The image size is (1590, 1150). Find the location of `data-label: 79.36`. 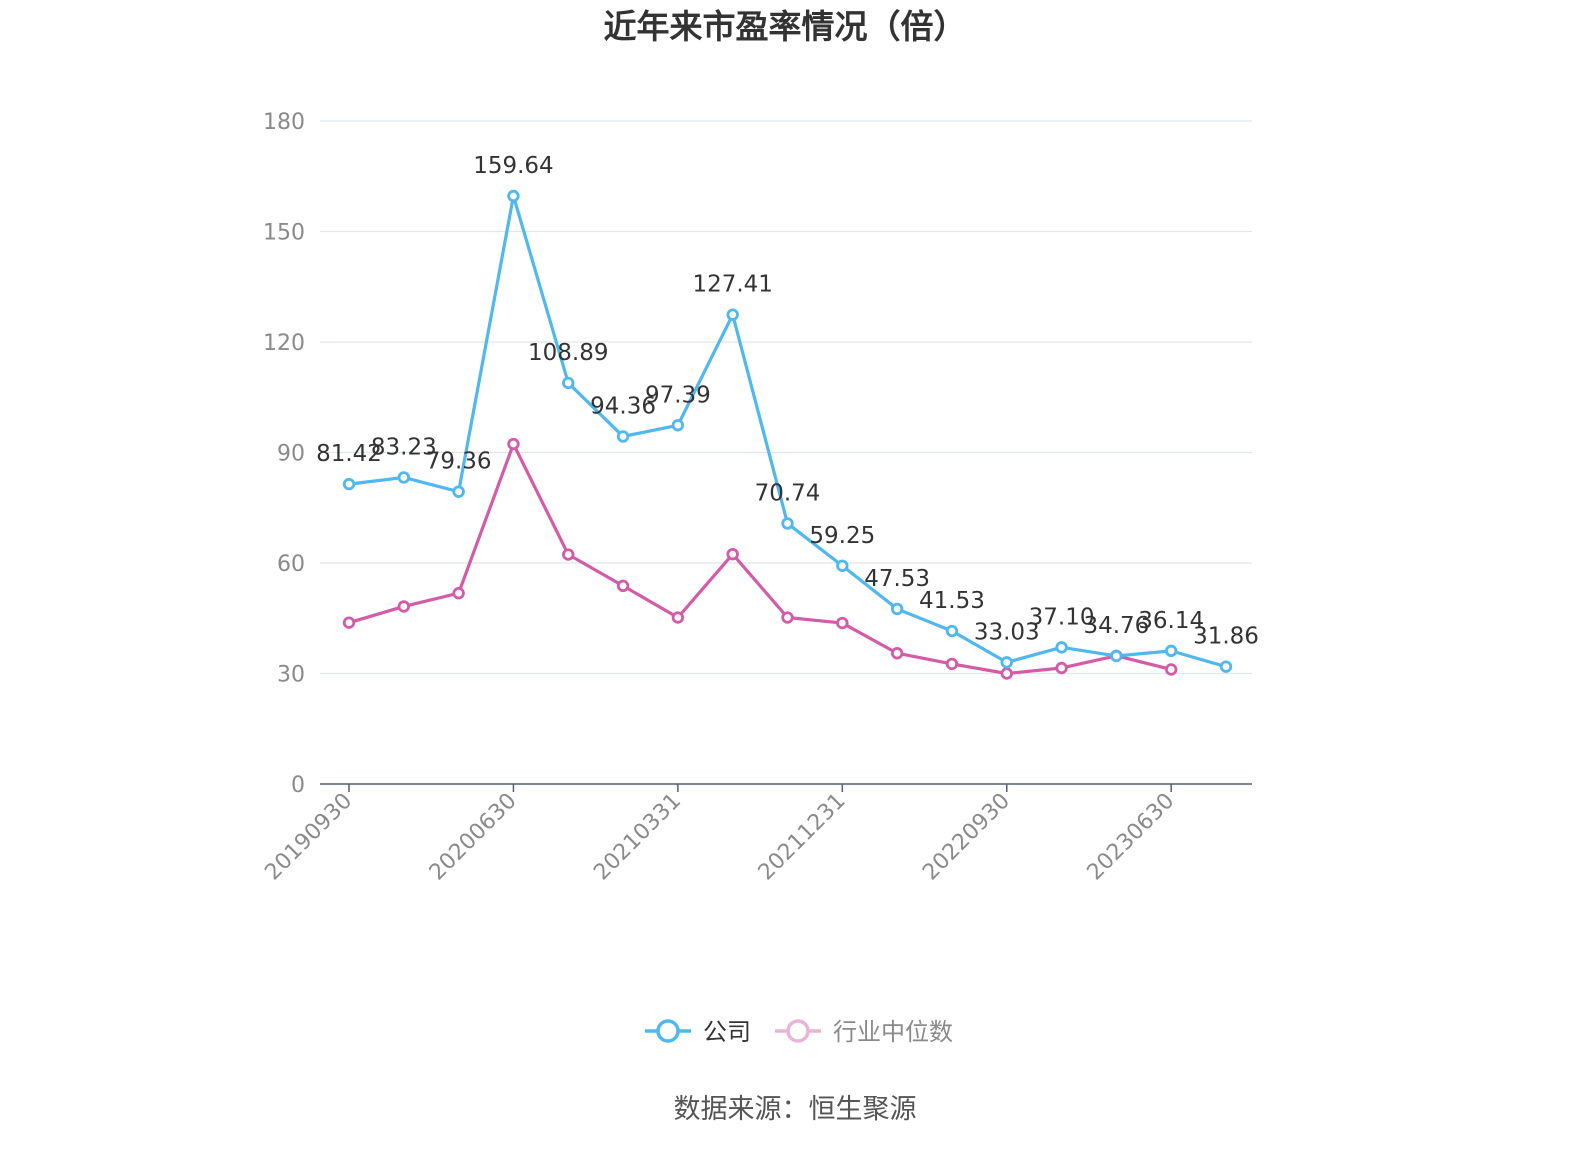

data-label: 79.36 is located at coordinates (459, 462).